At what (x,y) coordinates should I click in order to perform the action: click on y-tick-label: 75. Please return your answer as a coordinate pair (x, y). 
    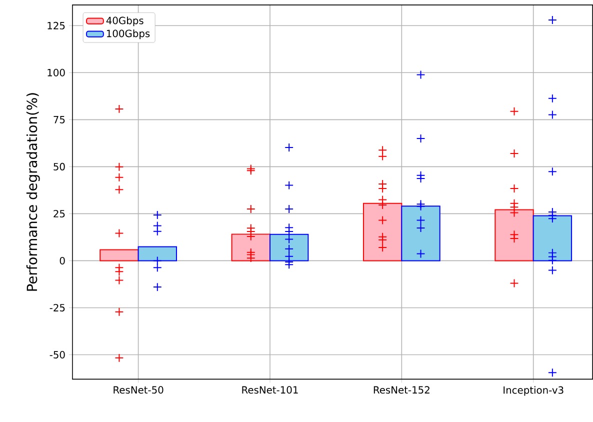
    Looking at the image, I should click on (59, 120).